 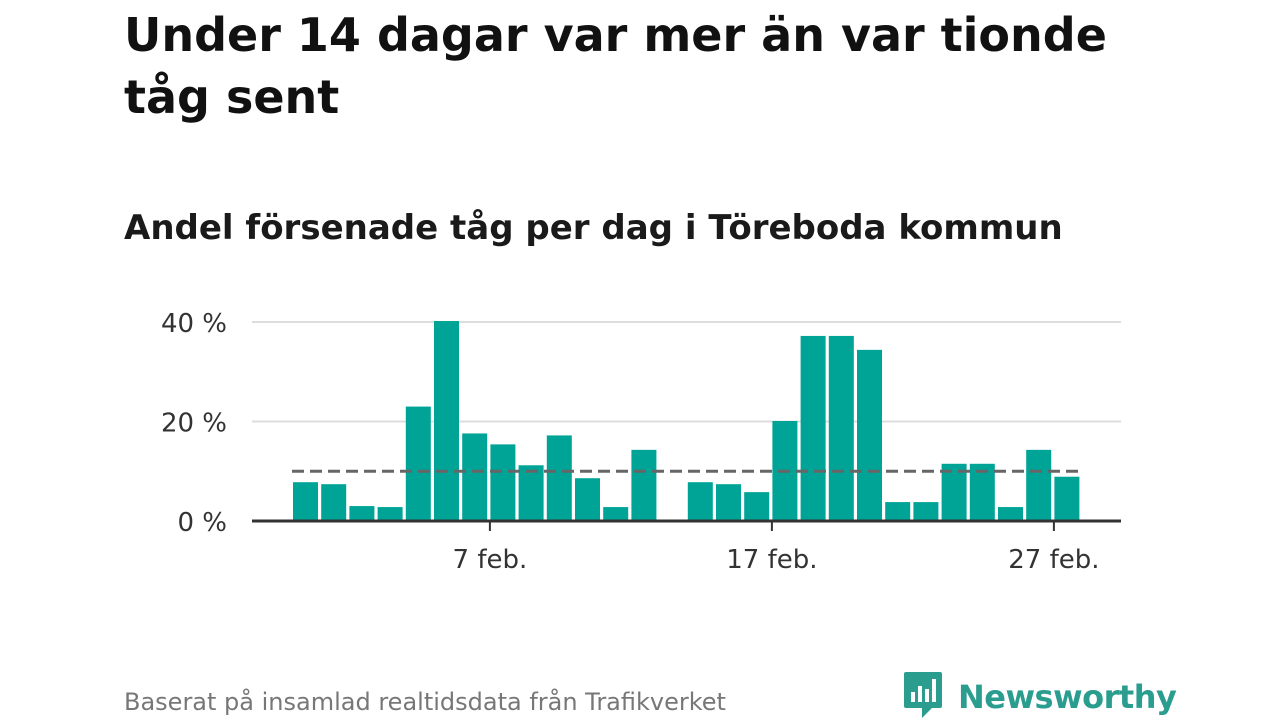 I want to click on x-axis: 7 feb. 17 feb. 27 feb., so click(x=686, y=547).